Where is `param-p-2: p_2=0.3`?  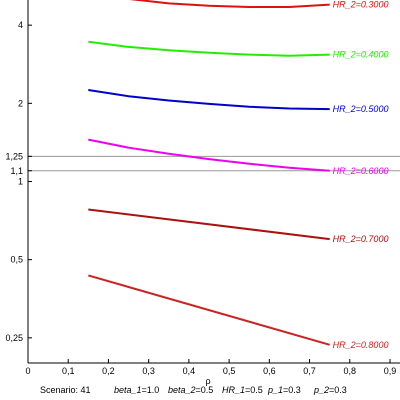
param-p-2: p_2=0.3 is located at coordinates (330, 390).